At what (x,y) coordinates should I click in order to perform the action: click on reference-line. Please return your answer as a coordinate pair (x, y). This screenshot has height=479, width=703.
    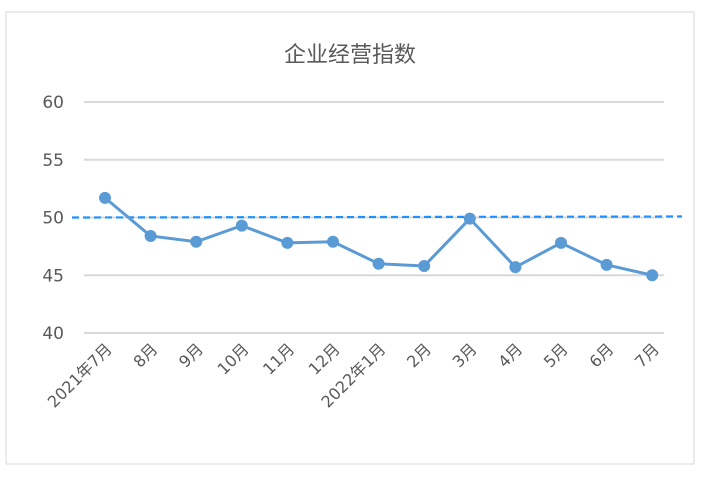
    Looking at the image, I should click on (377, 217).